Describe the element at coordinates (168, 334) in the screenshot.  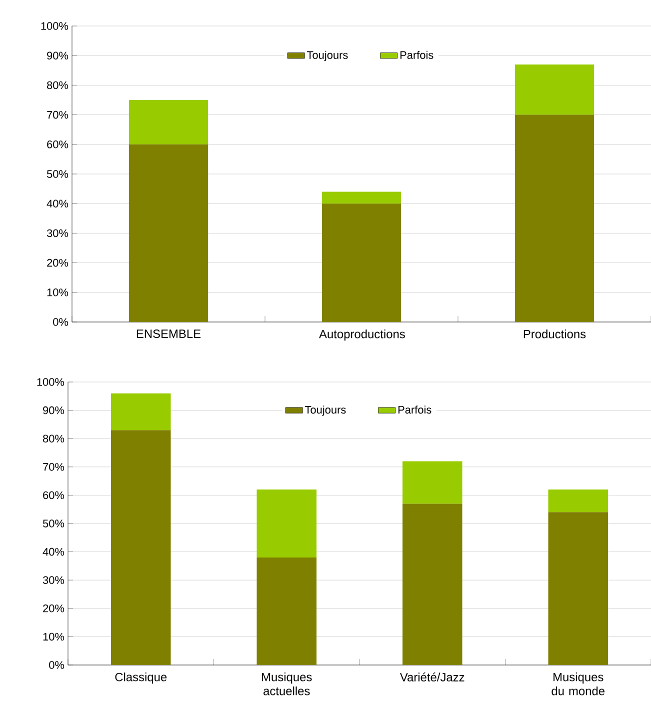
I see `x-tick-label: ENSEMBLE` at that location.